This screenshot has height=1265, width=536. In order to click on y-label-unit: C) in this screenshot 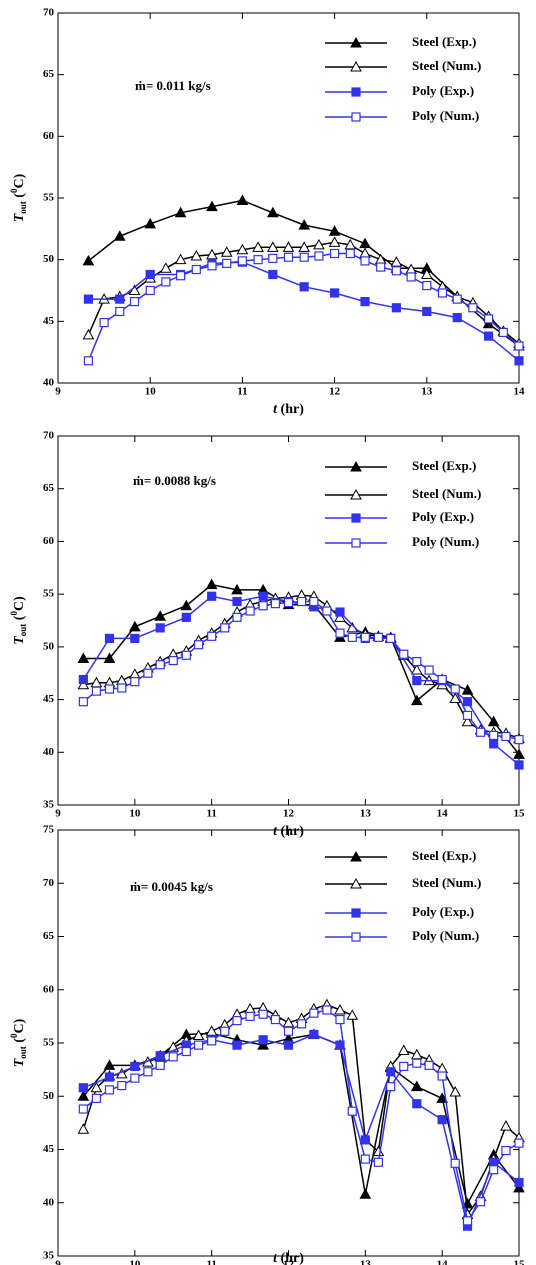, I will do `click(19, 603)`.